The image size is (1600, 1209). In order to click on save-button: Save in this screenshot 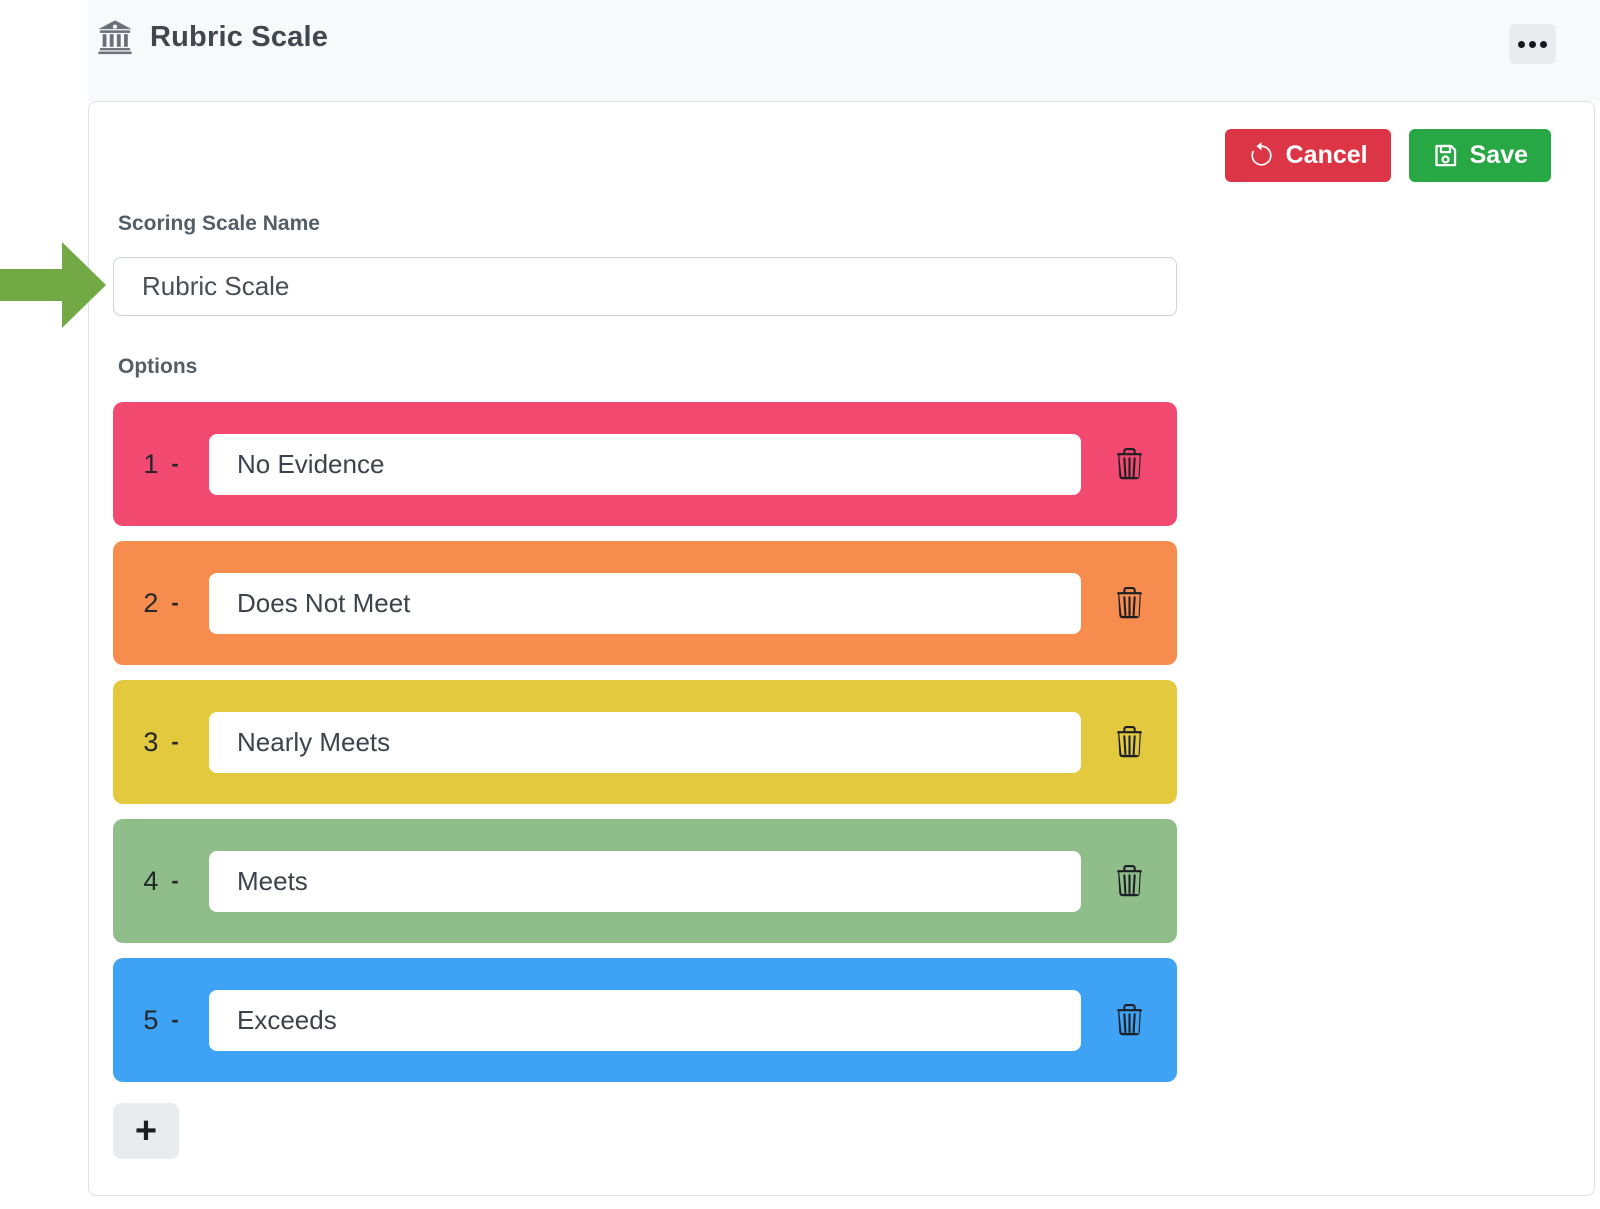, I will do `click(1479, 155)`.